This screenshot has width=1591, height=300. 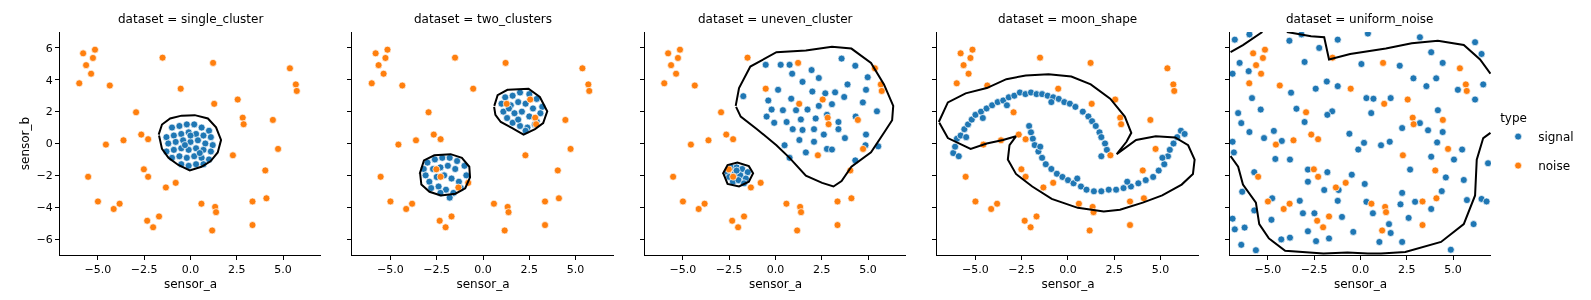 I want to click on y-axis-title: sensor_b, so click(x=24, y=143).